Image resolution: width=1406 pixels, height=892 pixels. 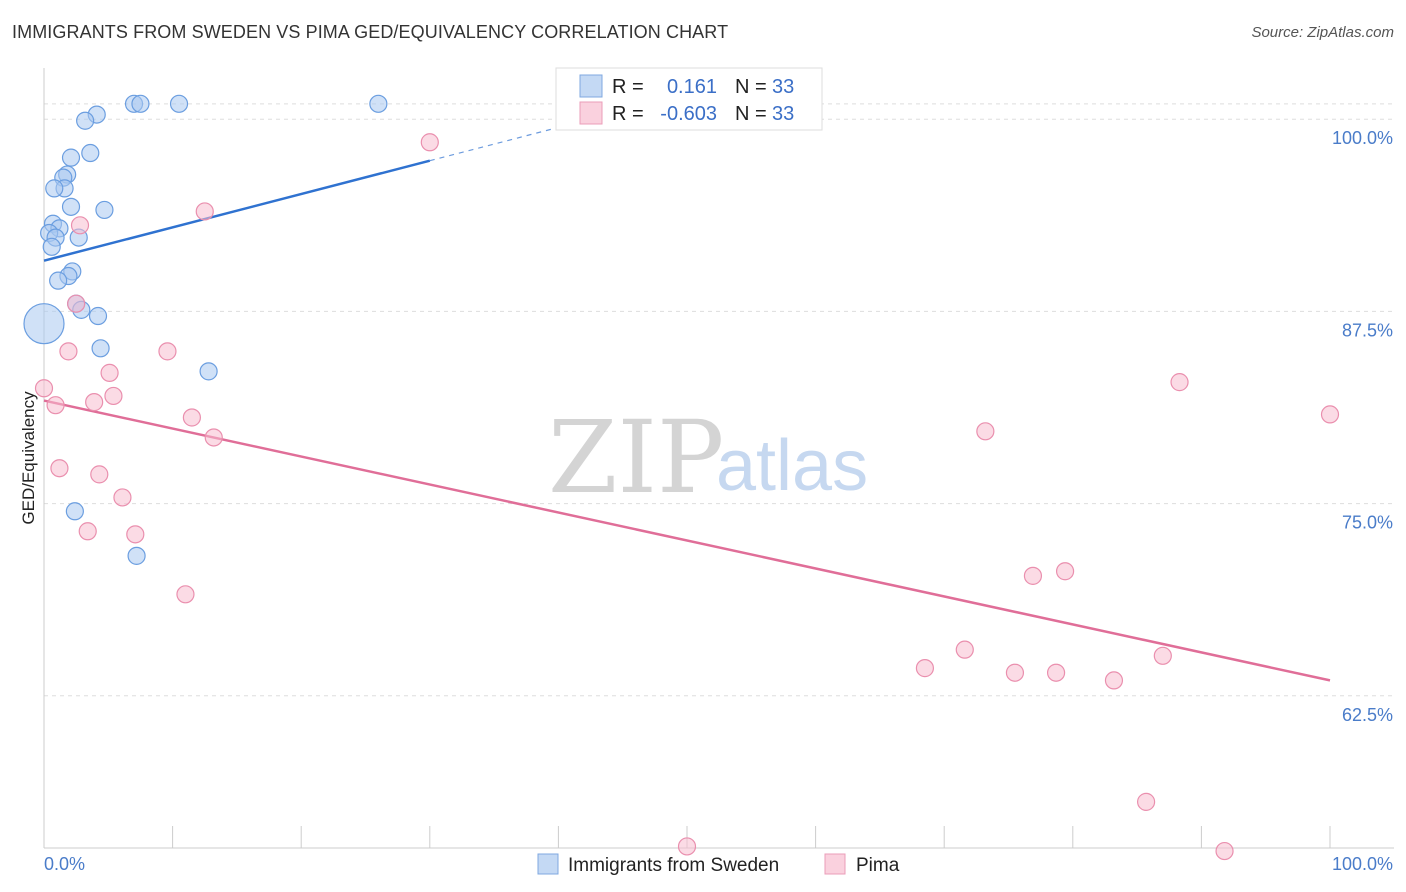 What do you see at coordinates (1367, 523) in the screenshot?
I see `y-tick-label: 75.0%` at bounding box center [1367, 523].